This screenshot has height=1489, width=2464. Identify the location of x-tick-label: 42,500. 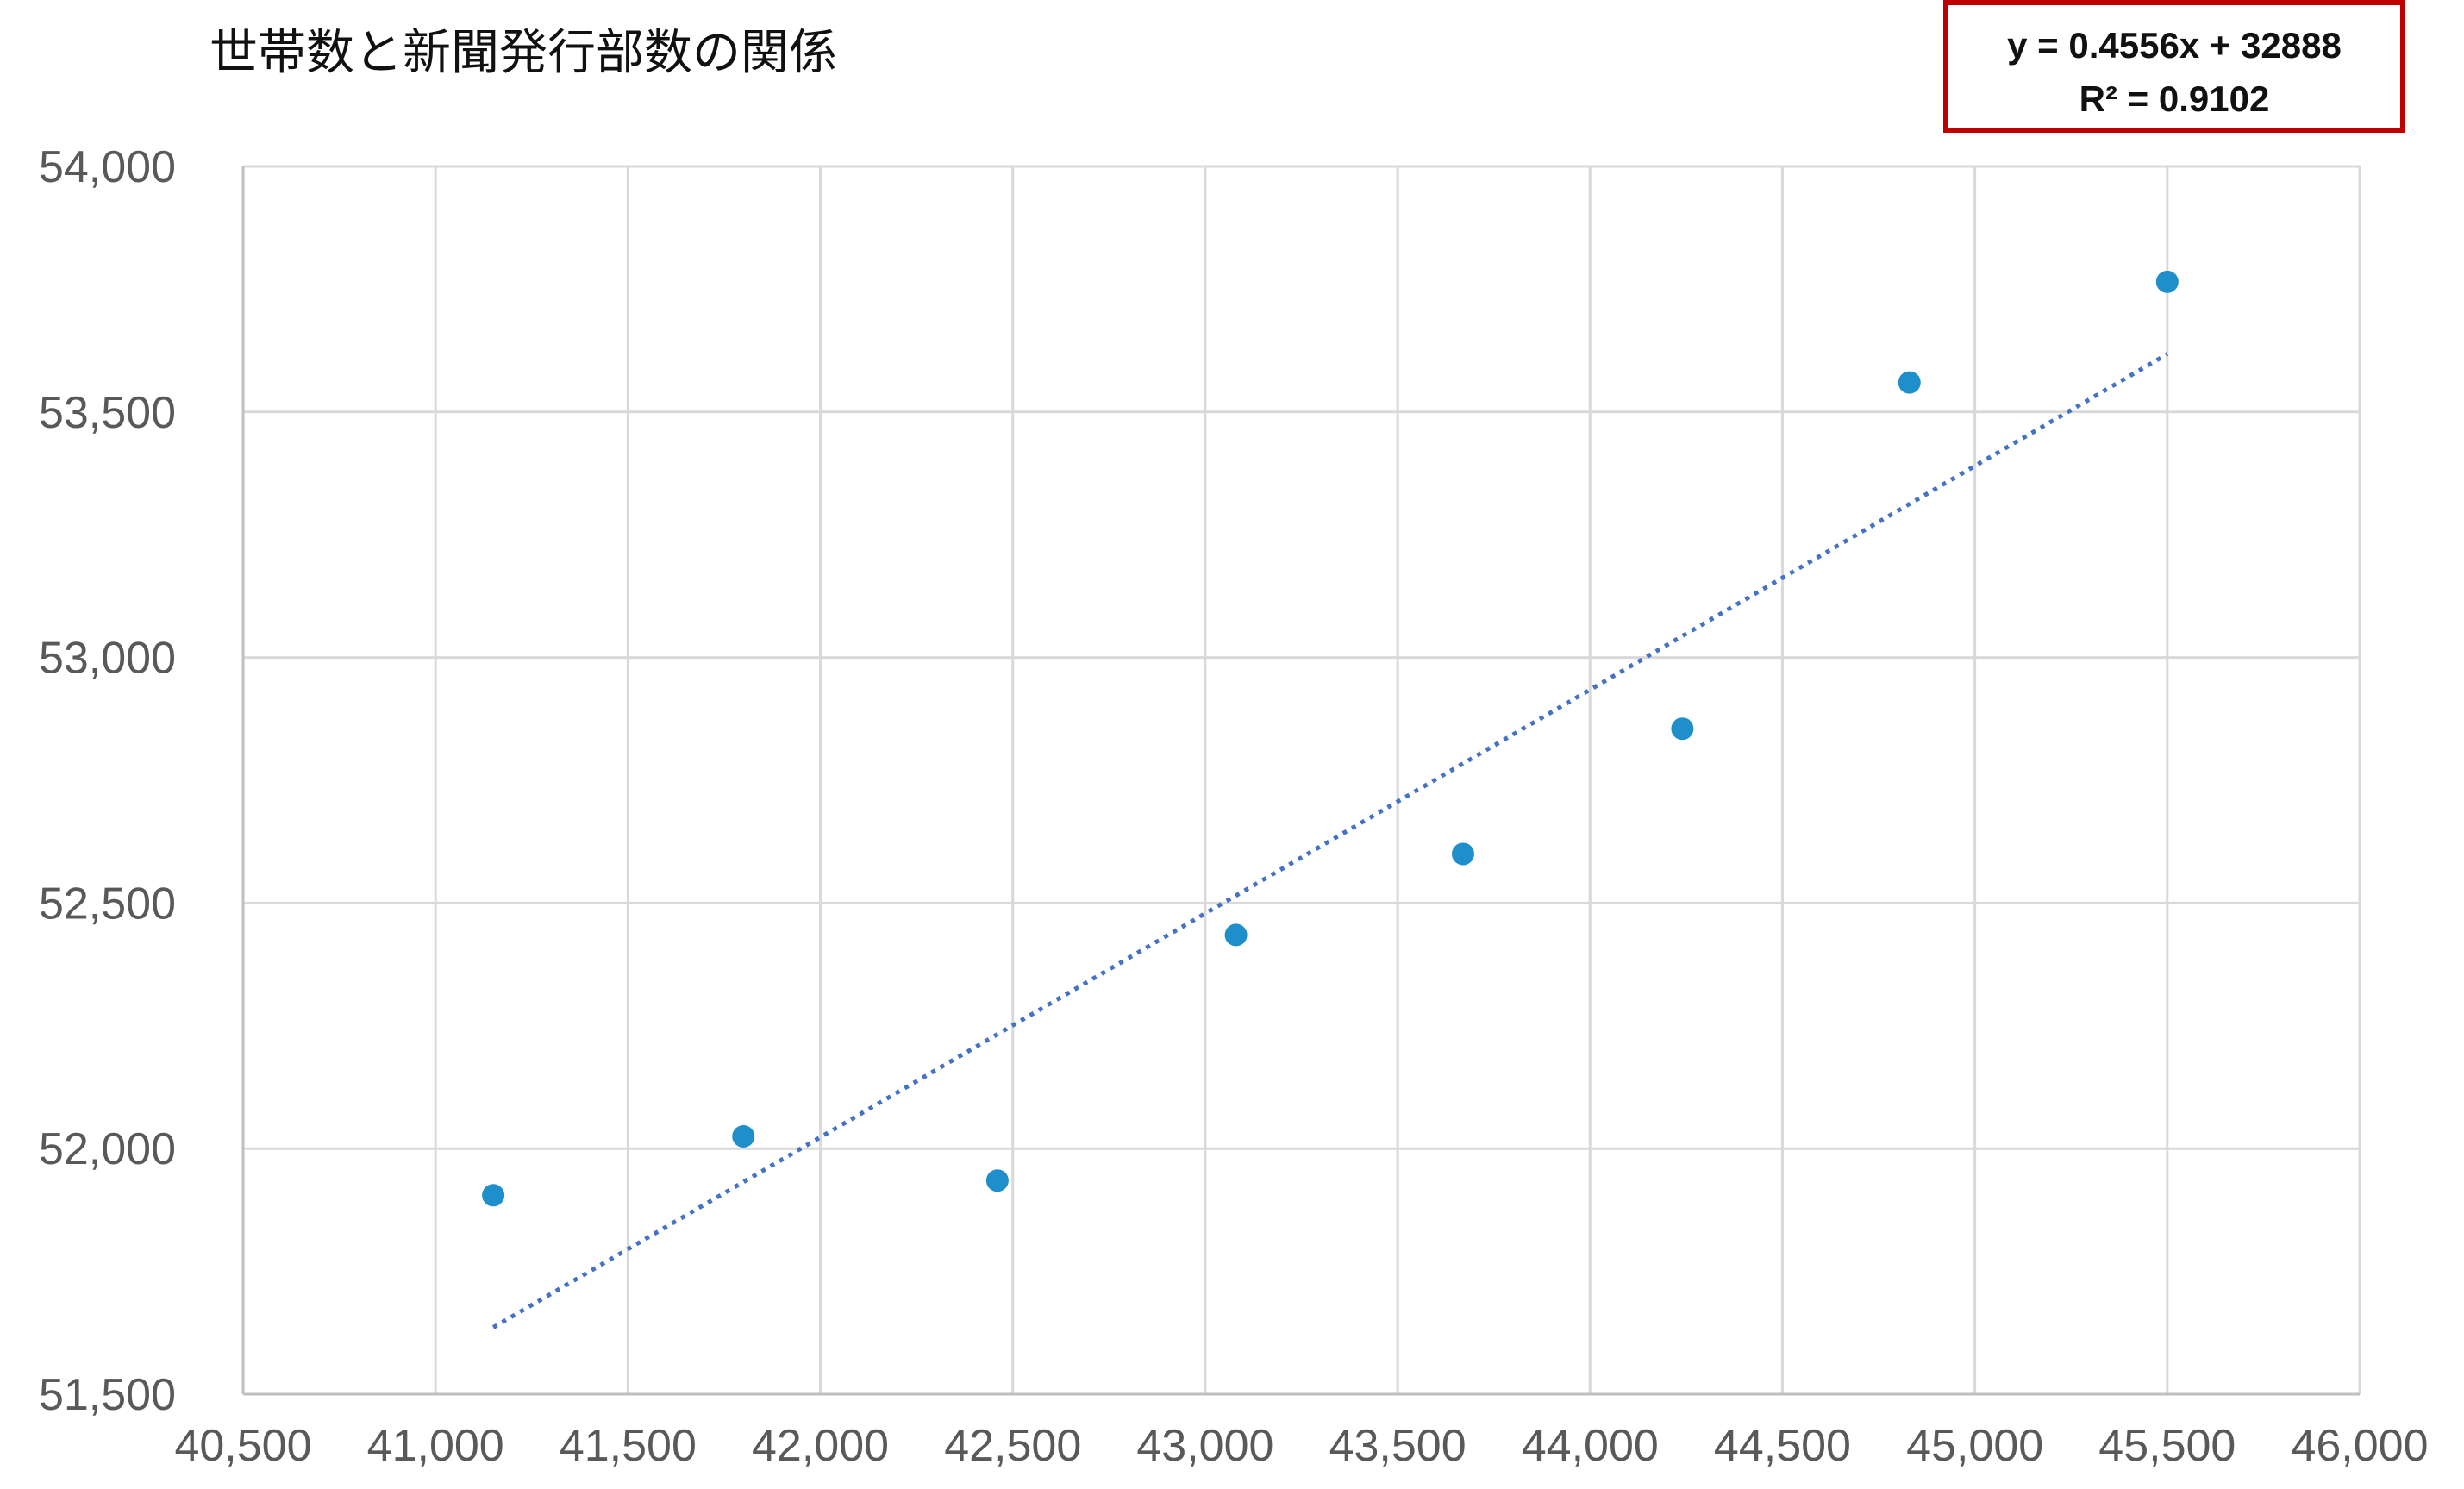
(1012, 1446).